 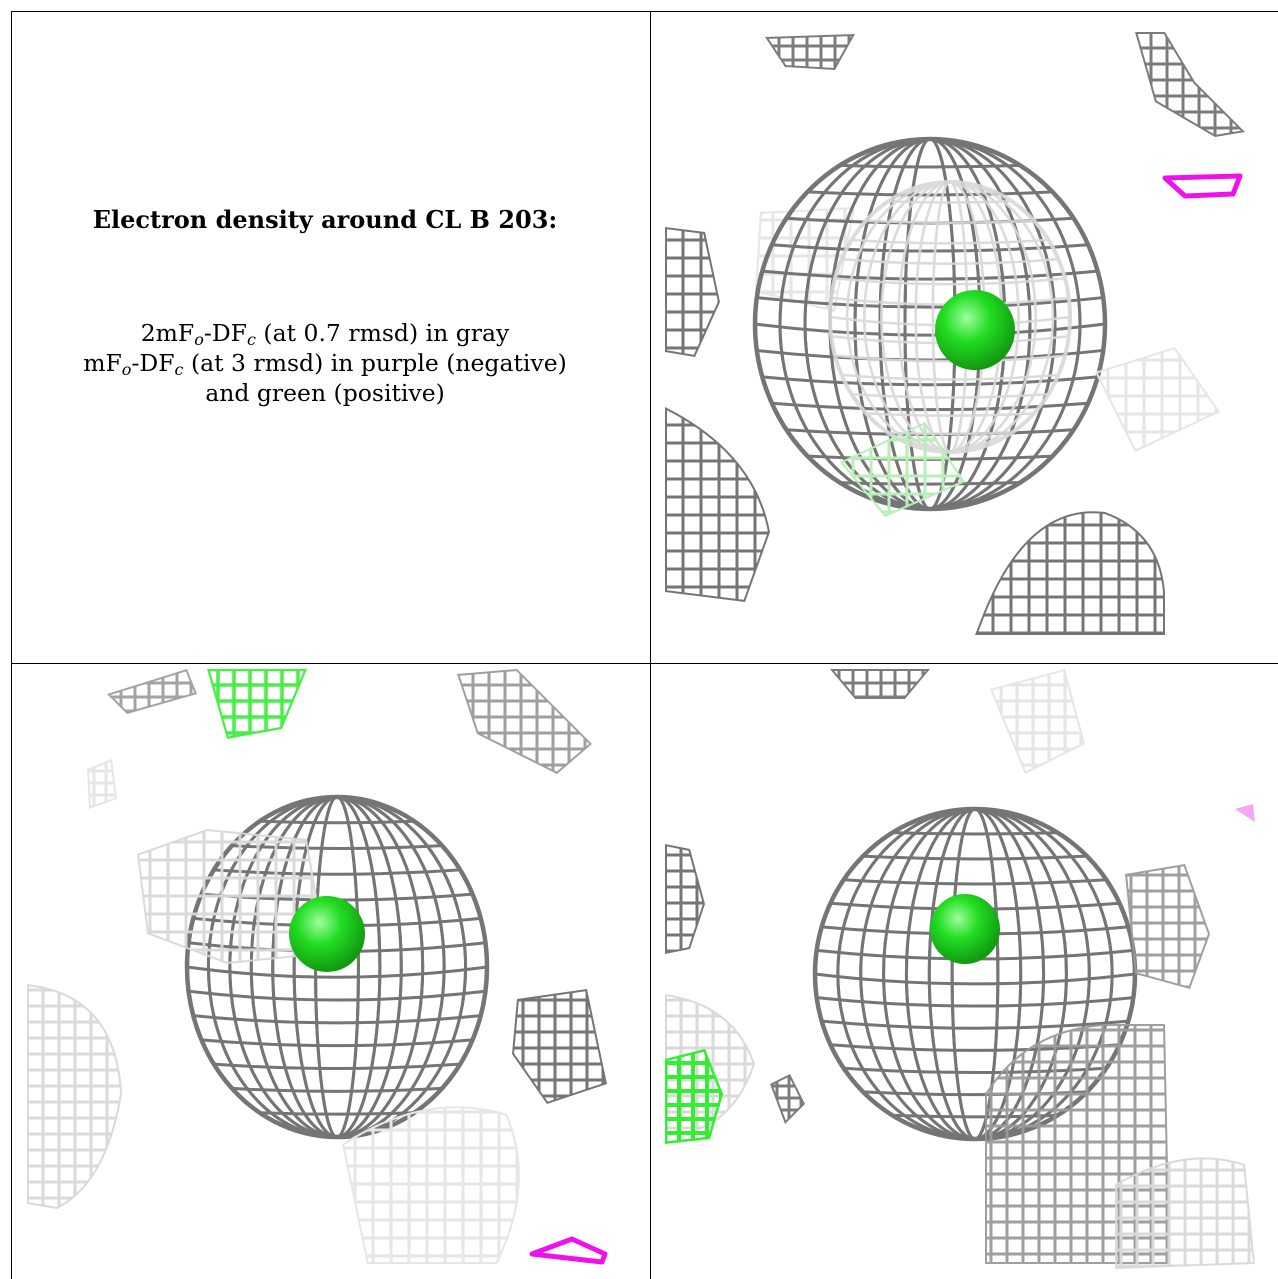 What do you see at coordinates (325, 334) in the screenshot?
I see `caption-line-2mfo-dfc: 2mFo-DFc (at 0.7 rmsd) in gray` at bounding box center [325, 334].